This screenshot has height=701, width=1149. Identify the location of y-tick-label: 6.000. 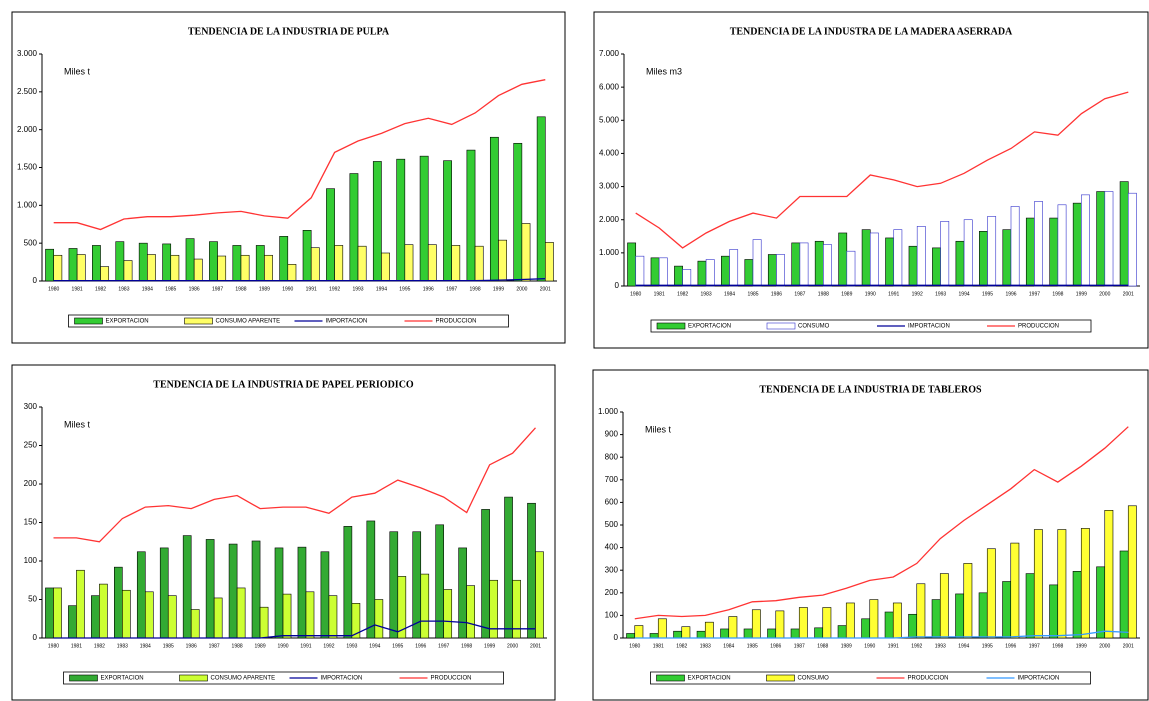
(609, 86).